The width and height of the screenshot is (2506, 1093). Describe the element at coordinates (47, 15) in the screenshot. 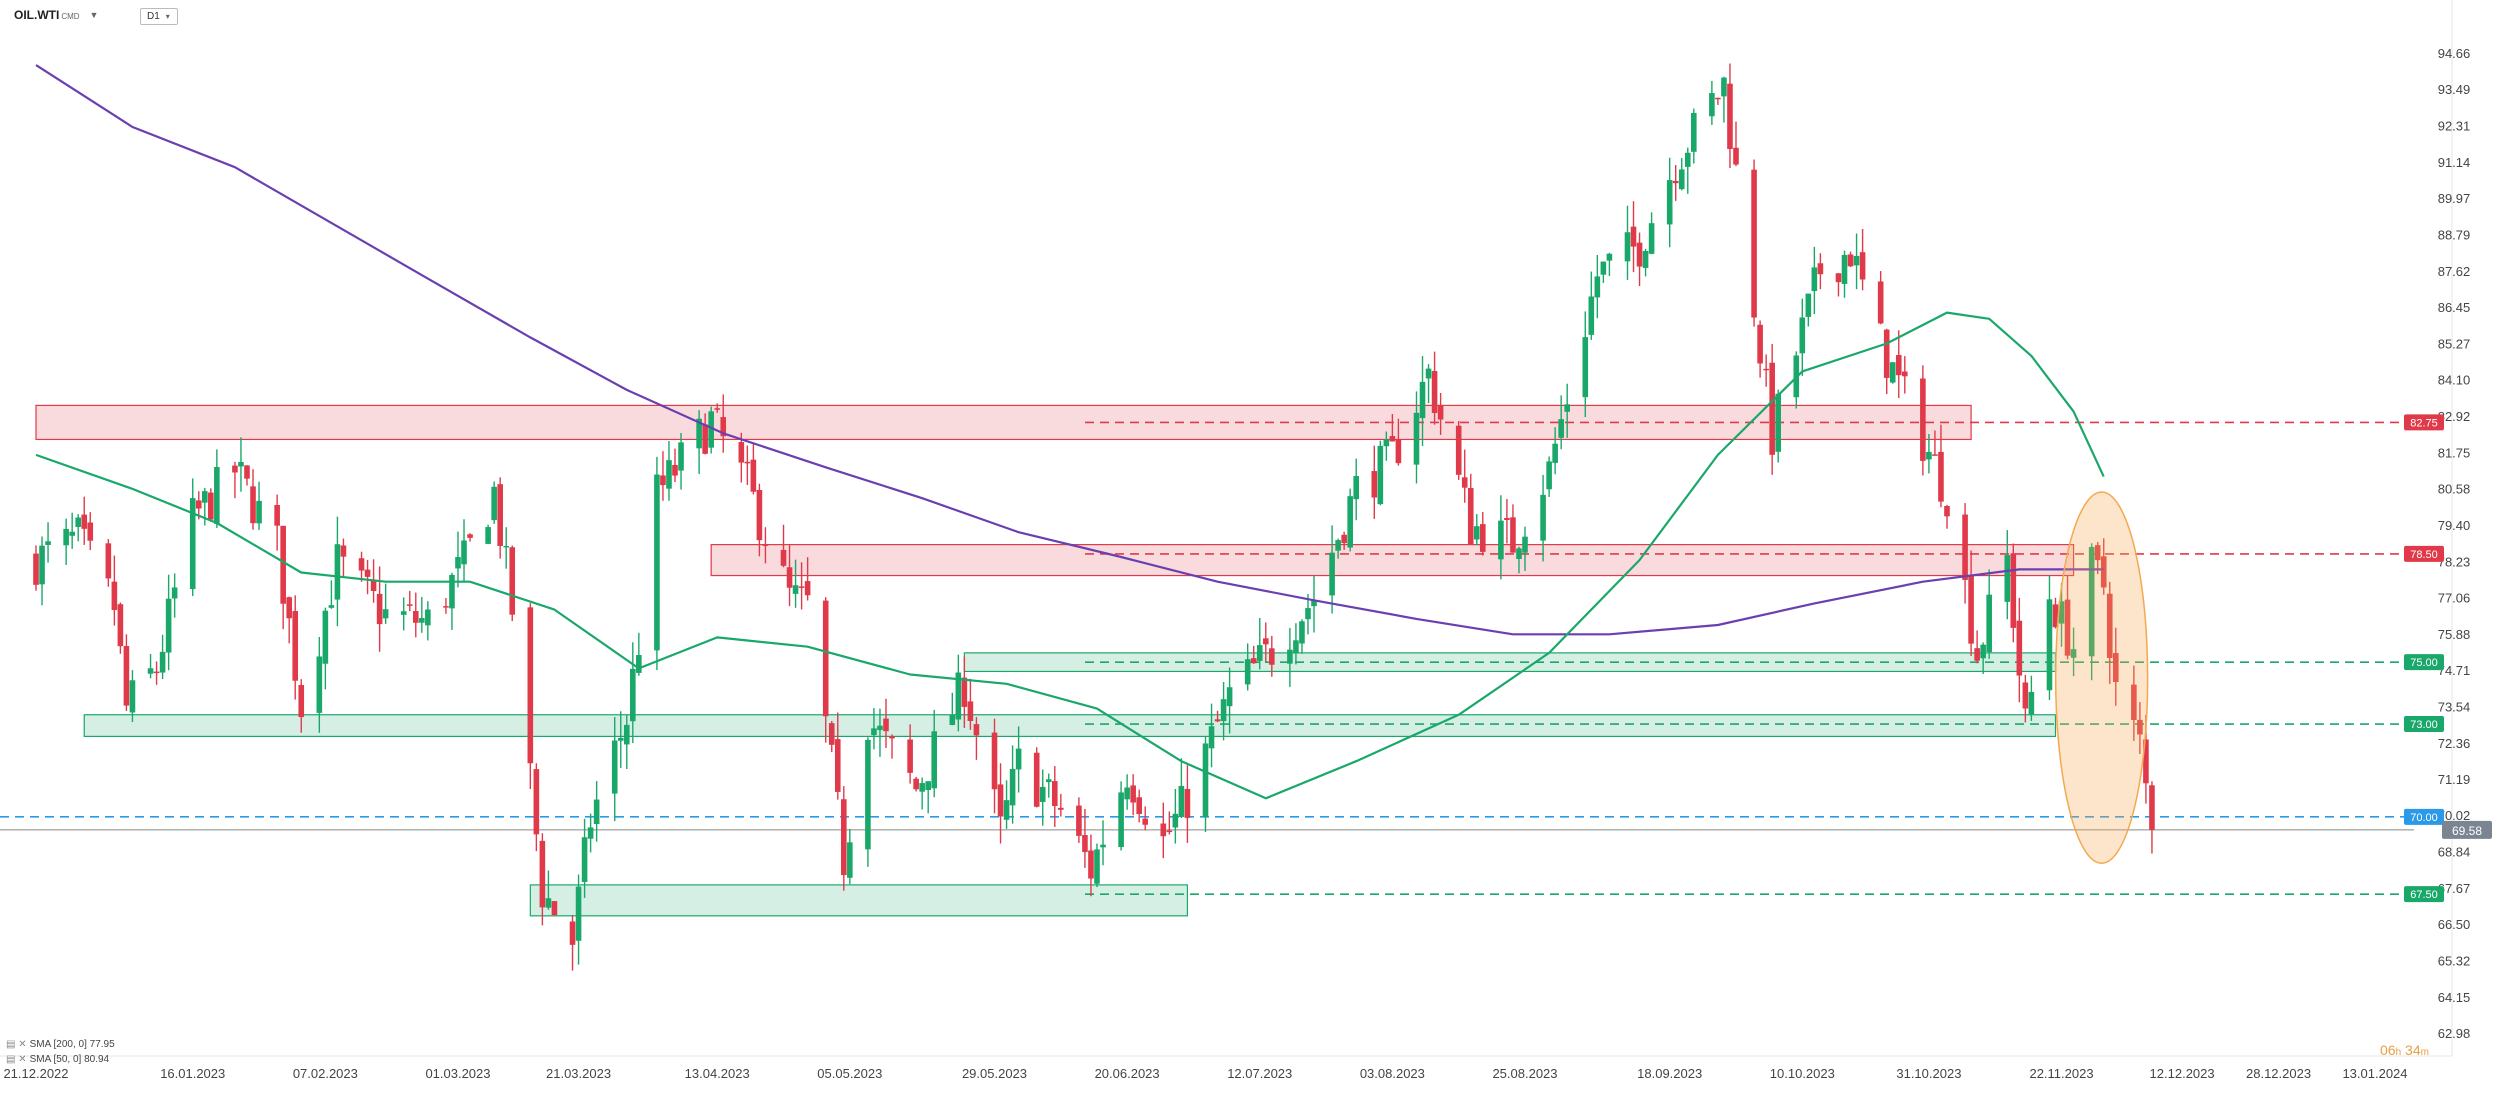

I see `symbol-name: OIL.WTI CMD` at that location.